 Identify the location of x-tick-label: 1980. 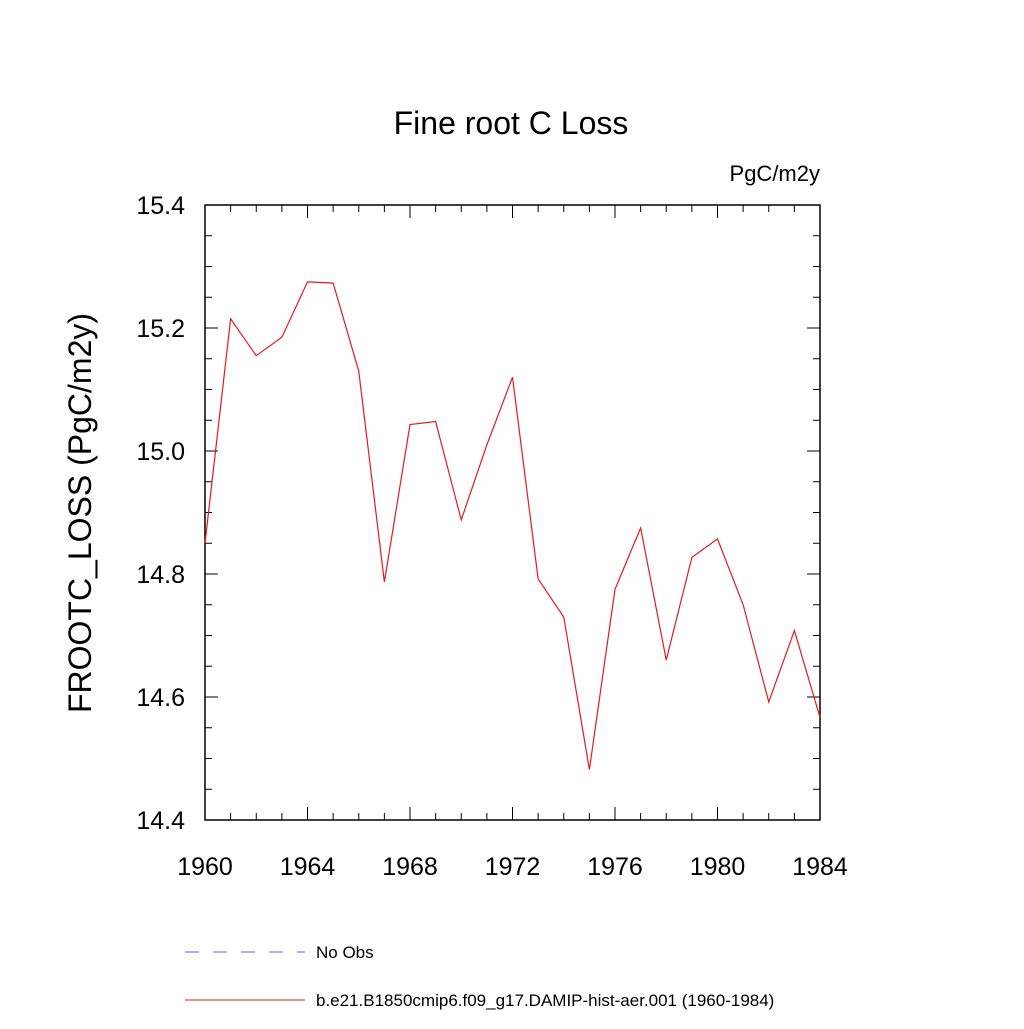
(718, 867).